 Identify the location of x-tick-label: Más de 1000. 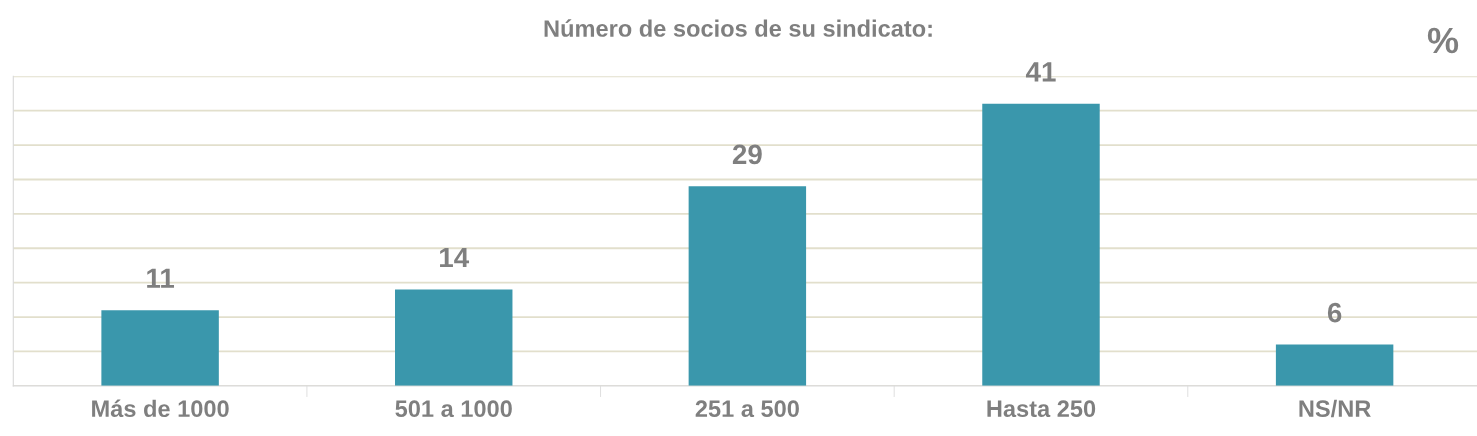
(160, 408).